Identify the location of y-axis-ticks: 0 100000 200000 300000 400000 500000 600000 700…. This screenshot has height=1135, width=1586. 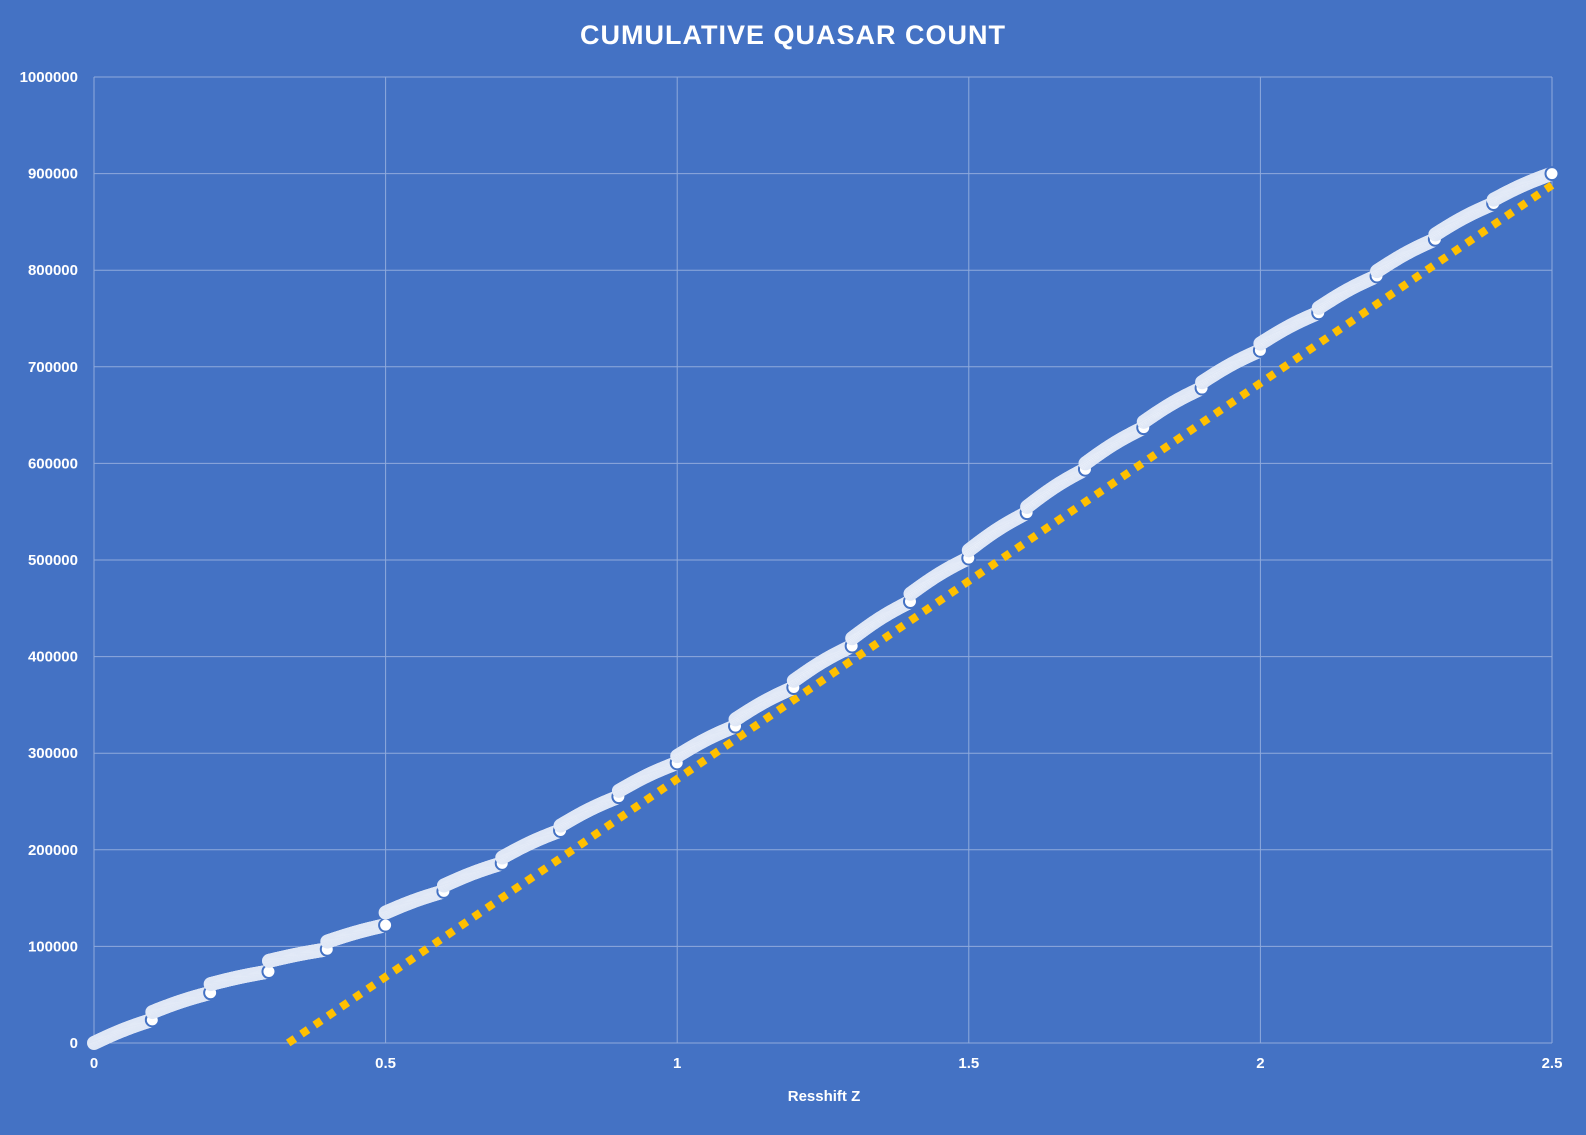
(49, 560).